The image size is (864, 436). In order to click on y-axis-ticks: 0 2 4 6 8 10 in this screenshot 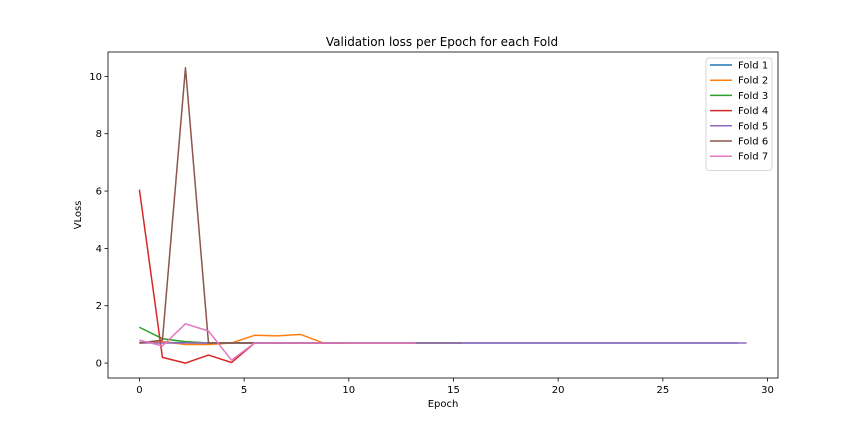, I will do `click(98, 221)`.